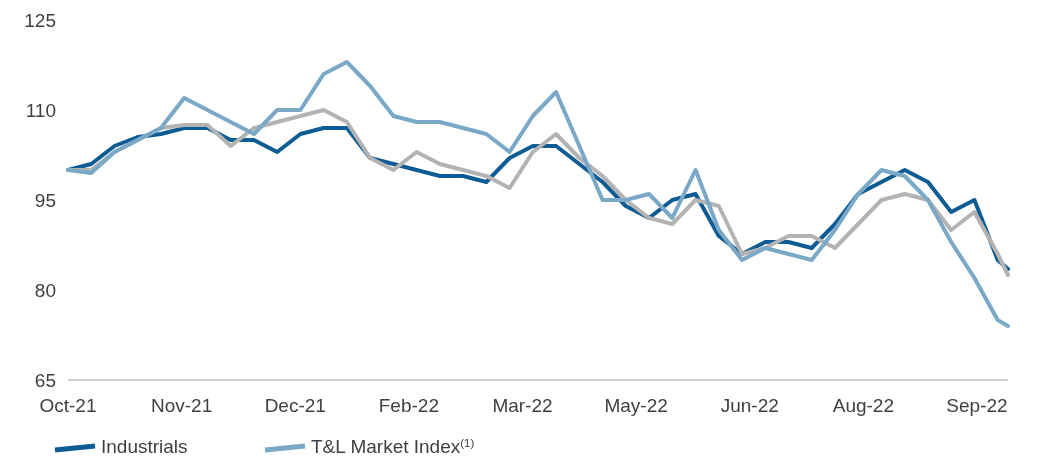 Image resolution: width=1041 pixels, height=462 pixels. What do you see at coordinates (295, 405) in the screenshot?
I see `x-tick-label: Dec-21` at bounding box center [295, 405].